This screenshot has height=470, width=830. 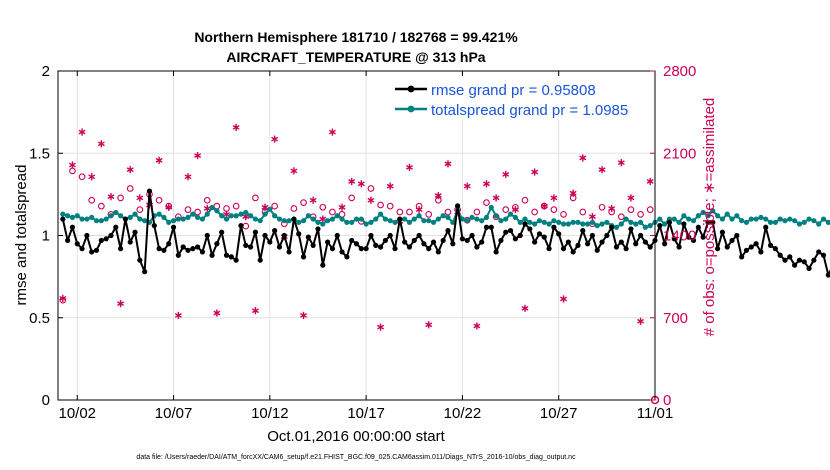 I want to click on y-right-tick-label: 700, so click(x=675, y=318).